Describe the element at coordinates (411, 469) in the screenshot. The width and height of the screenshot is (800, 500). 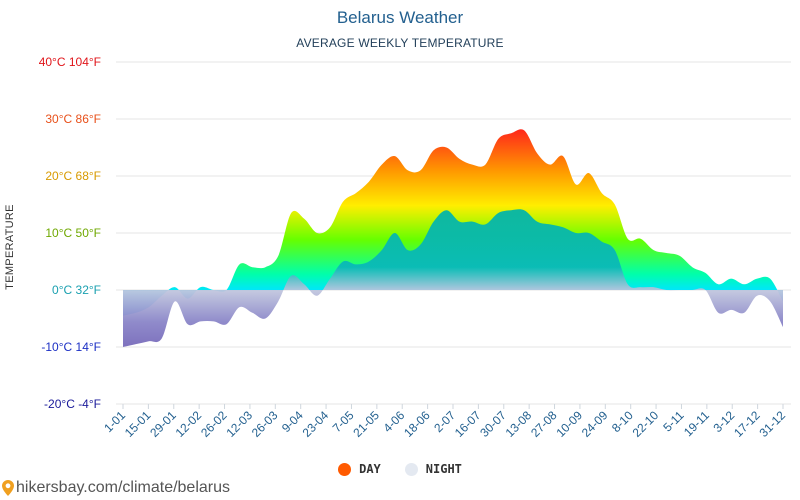
I see `legend-night-dot` at that location.